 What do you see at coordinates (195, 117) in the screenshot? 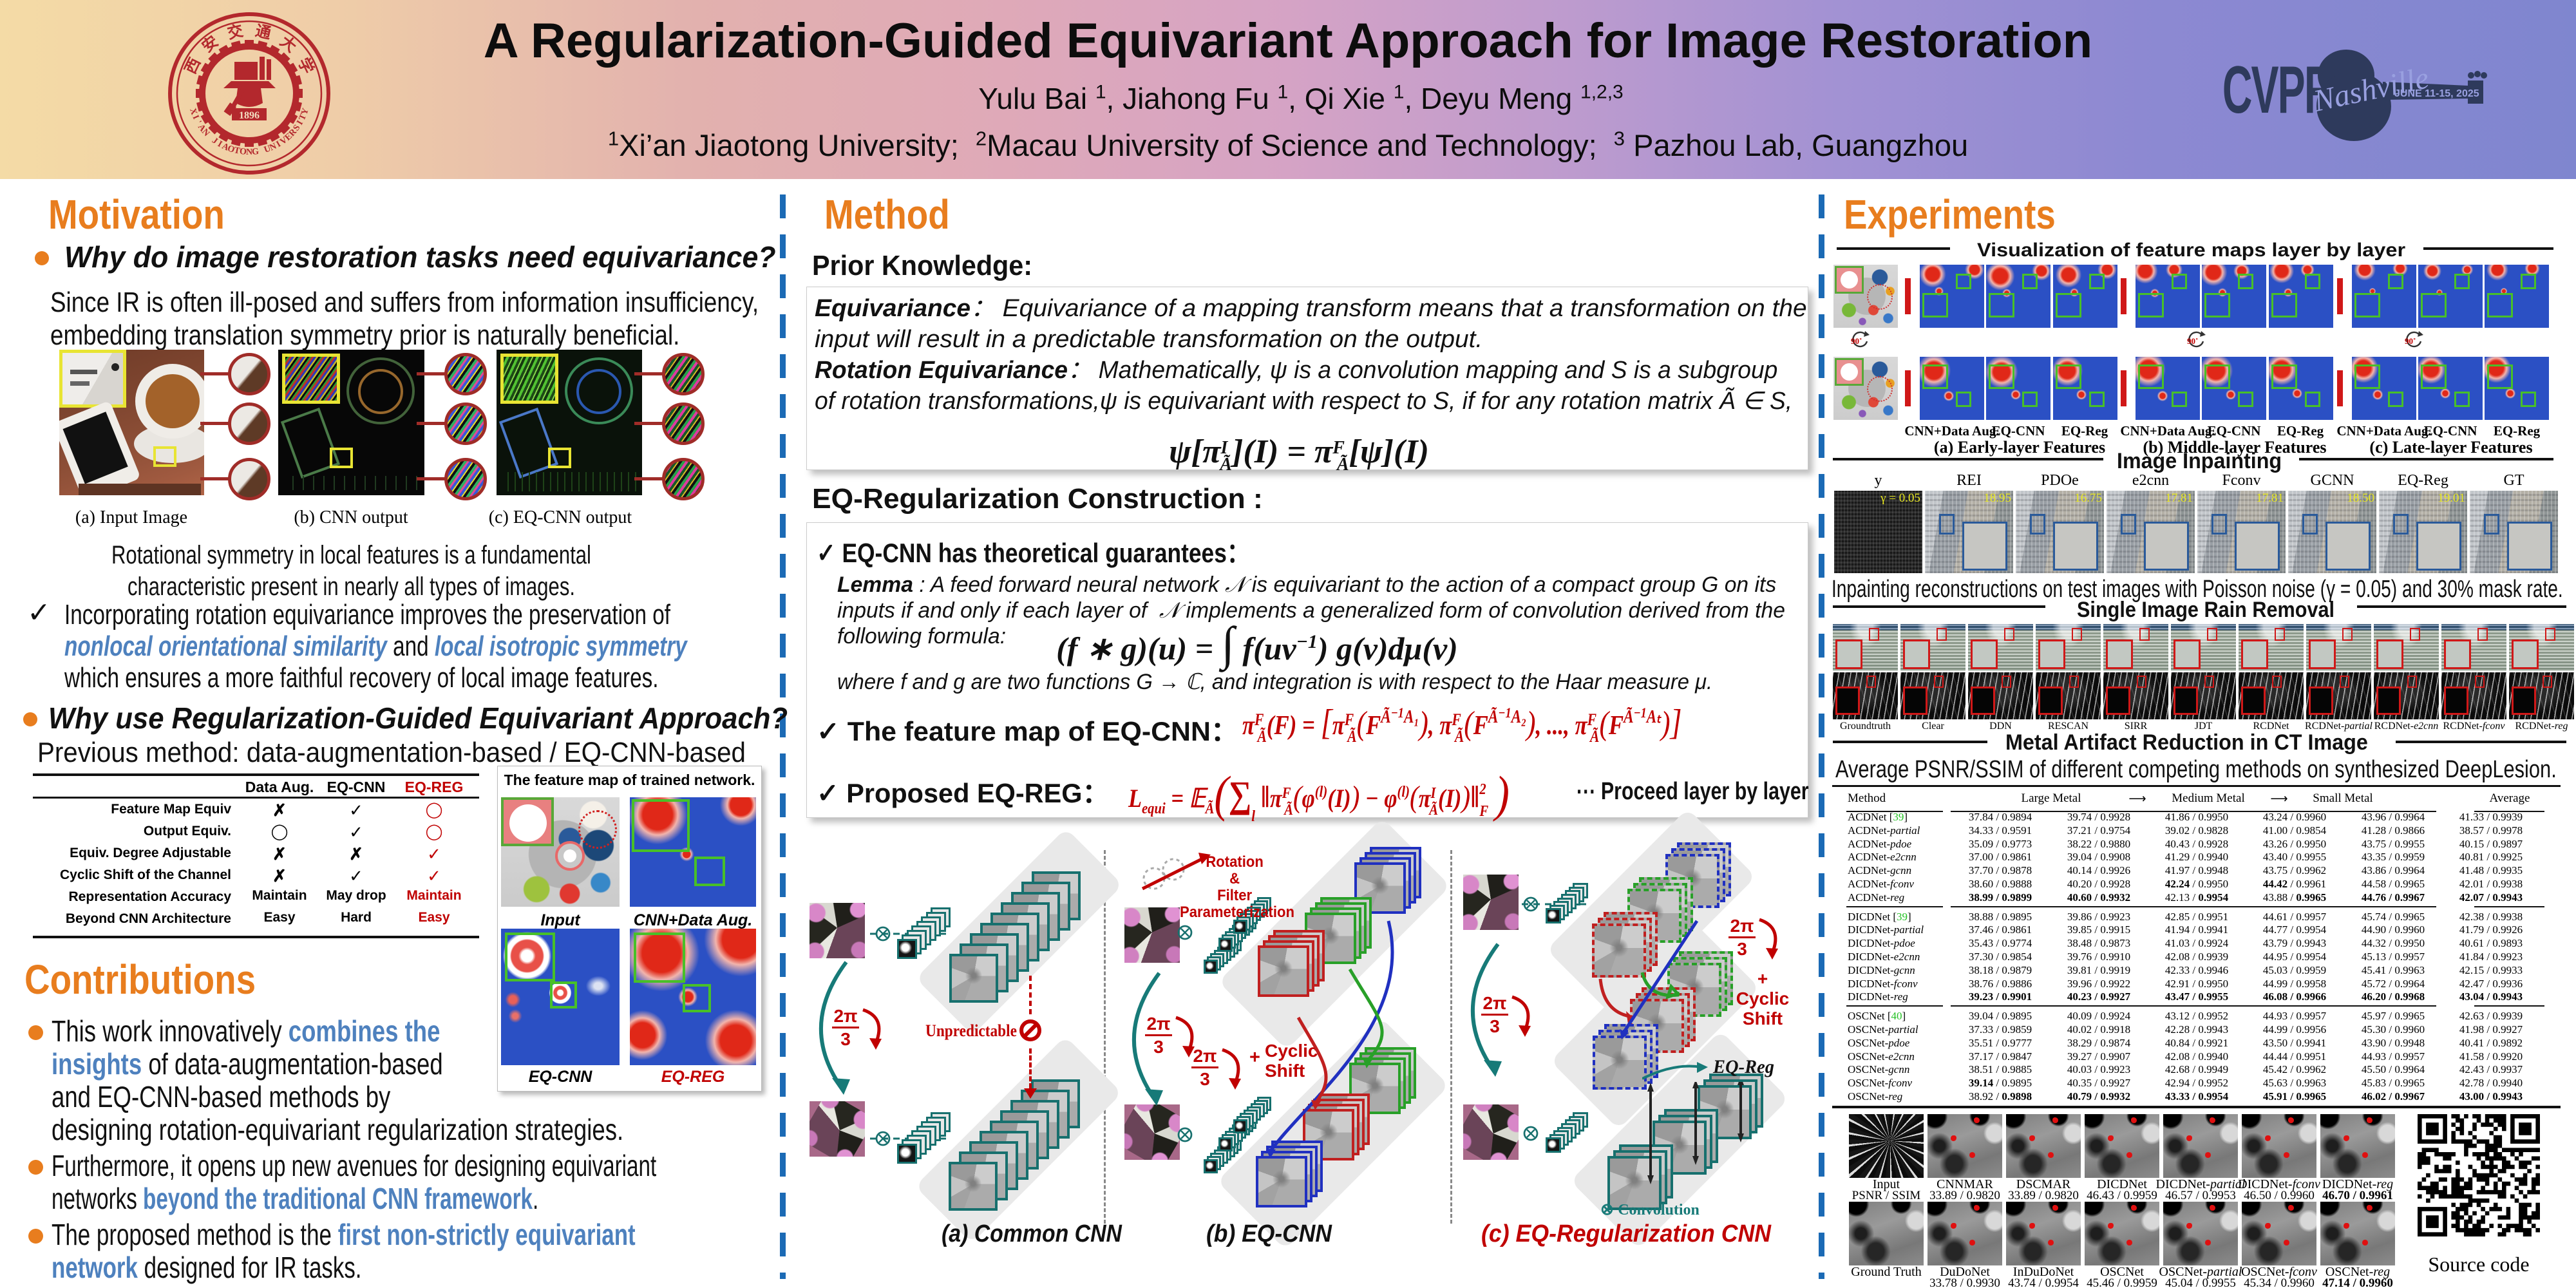
I see `svg-text: I` at bounding box center [195, 117].